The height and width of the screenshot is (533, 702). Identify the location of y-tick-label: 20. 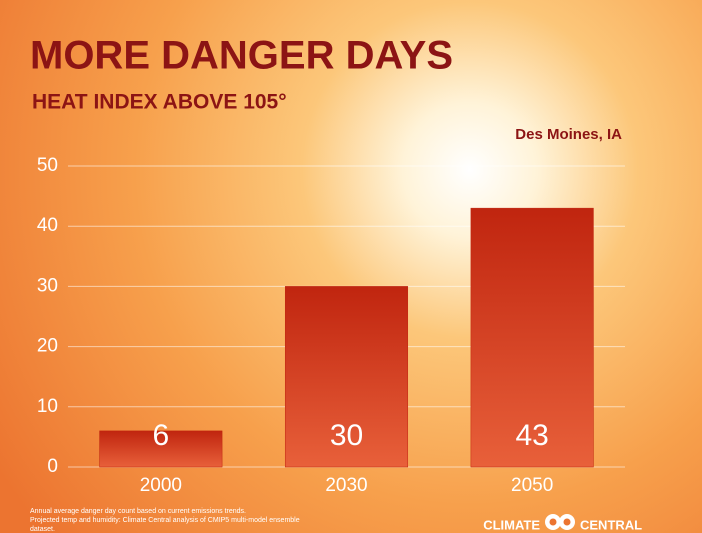
(47, 346).